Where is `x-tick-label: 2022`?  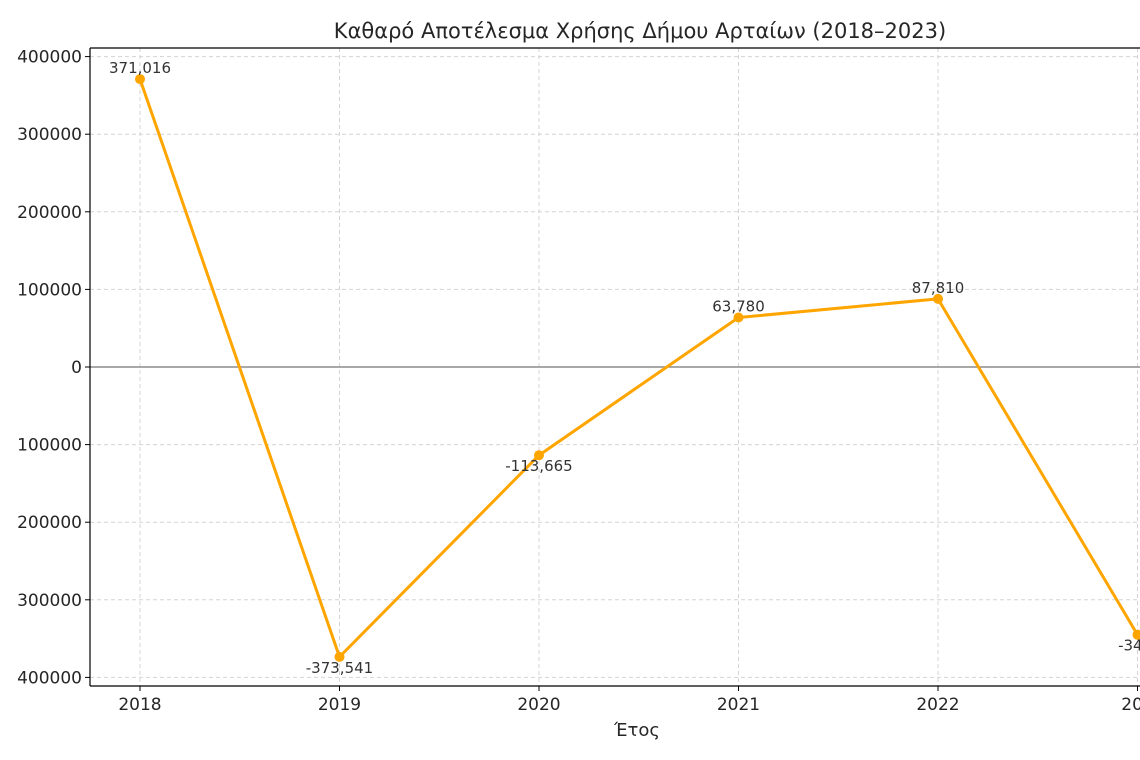
x-tick-label: 2022 is located at coordinates (937, 705).